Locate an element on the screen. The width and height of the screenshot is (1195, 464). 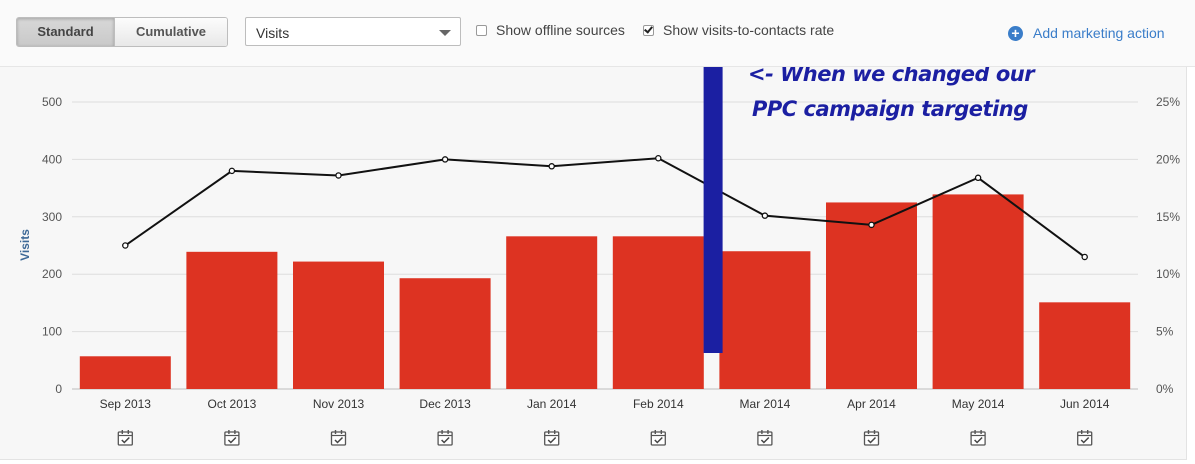
offline-sources-checkbox is located at coordinates (481, 30).